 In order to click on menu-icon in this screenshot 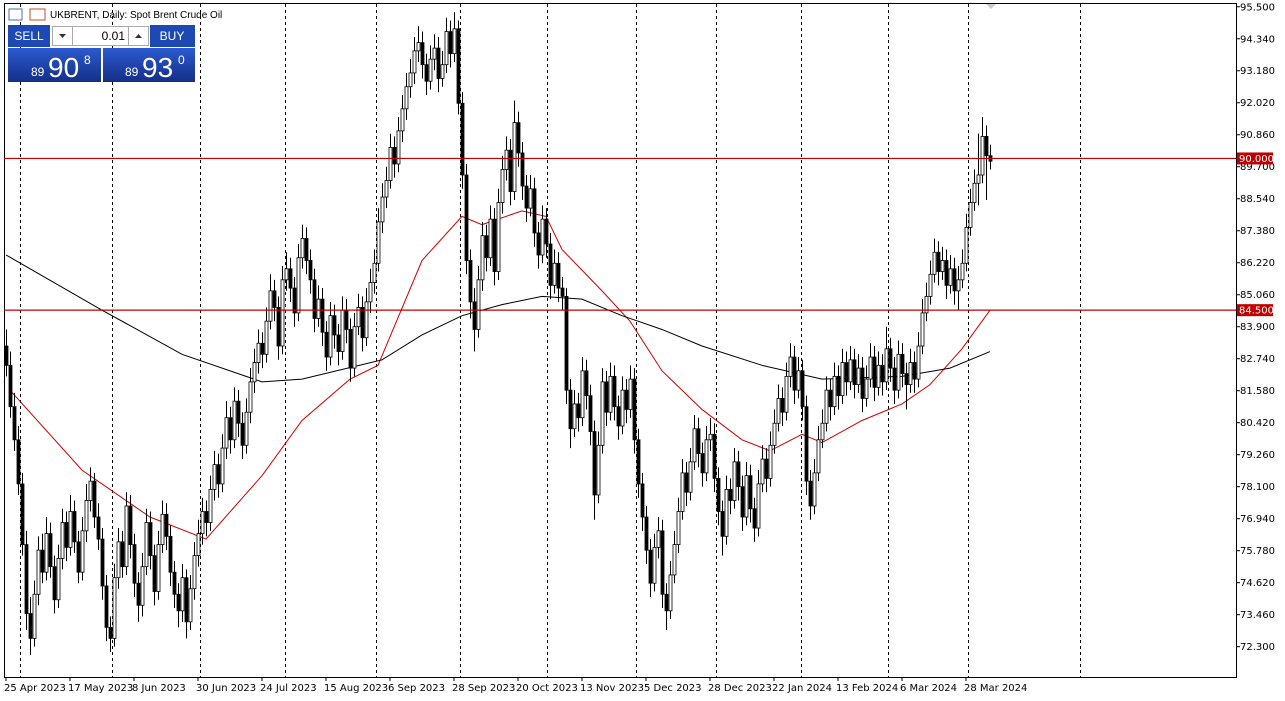, I will do `click(15, 14)`.